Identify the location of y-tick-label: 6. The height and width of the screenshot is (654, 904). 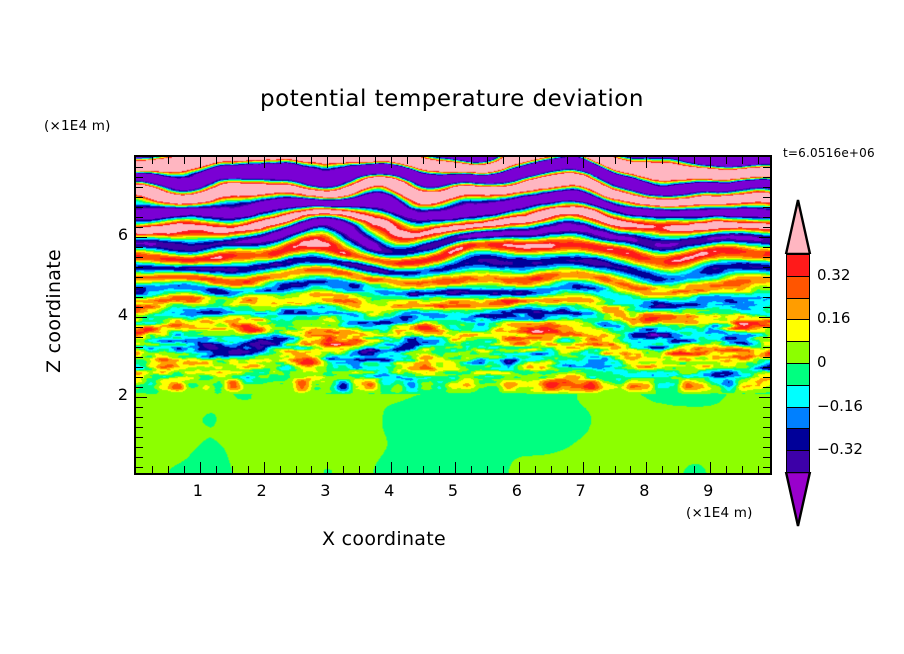
(122, 234).